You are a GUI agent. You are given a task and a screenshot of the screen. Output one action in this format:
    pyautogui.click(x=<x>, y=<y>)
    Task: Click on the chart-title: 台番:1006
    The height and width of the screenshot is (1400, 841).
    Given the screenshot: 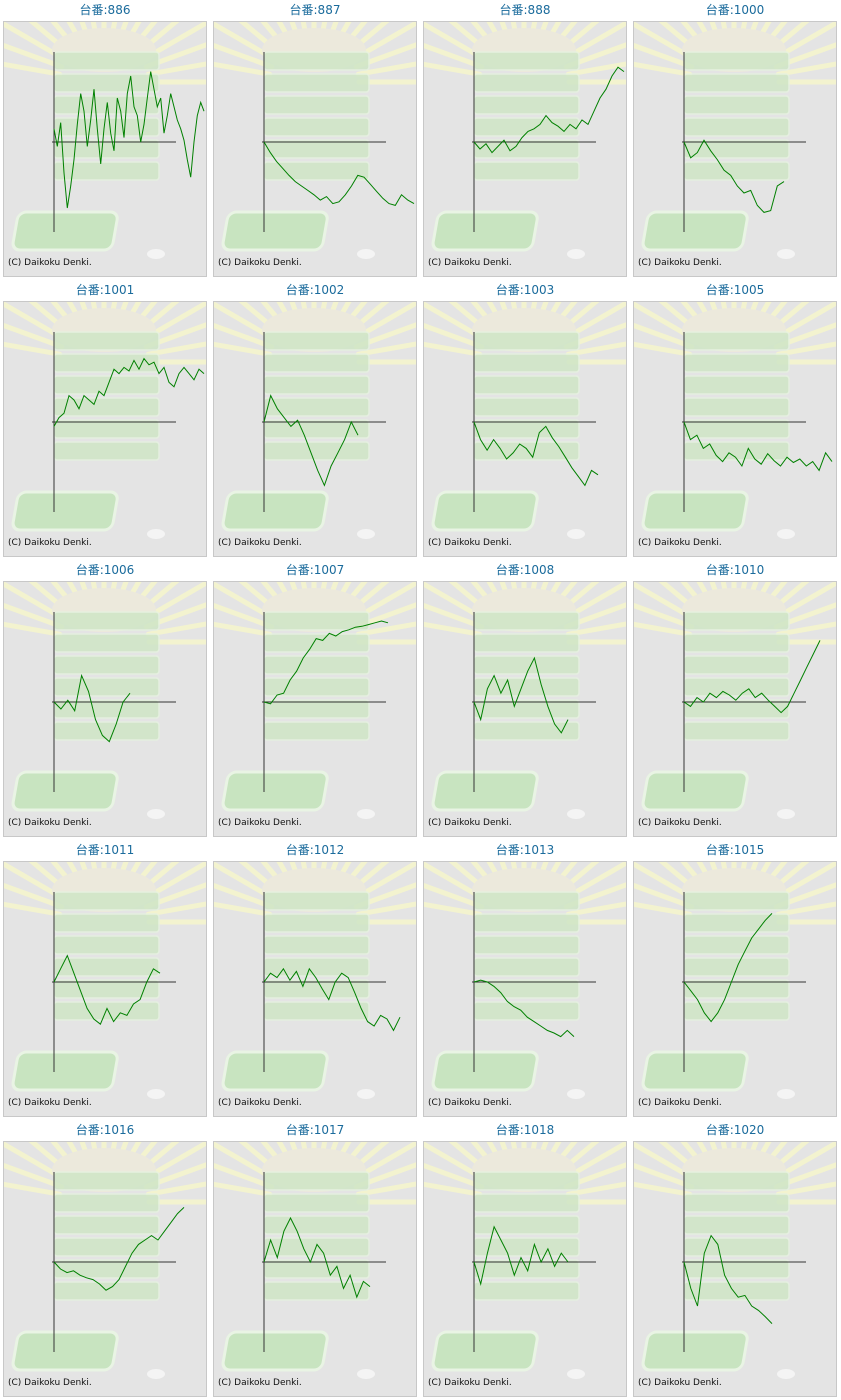 What is the action you would take?
    pyautogui.click(x=105, y=570)
    